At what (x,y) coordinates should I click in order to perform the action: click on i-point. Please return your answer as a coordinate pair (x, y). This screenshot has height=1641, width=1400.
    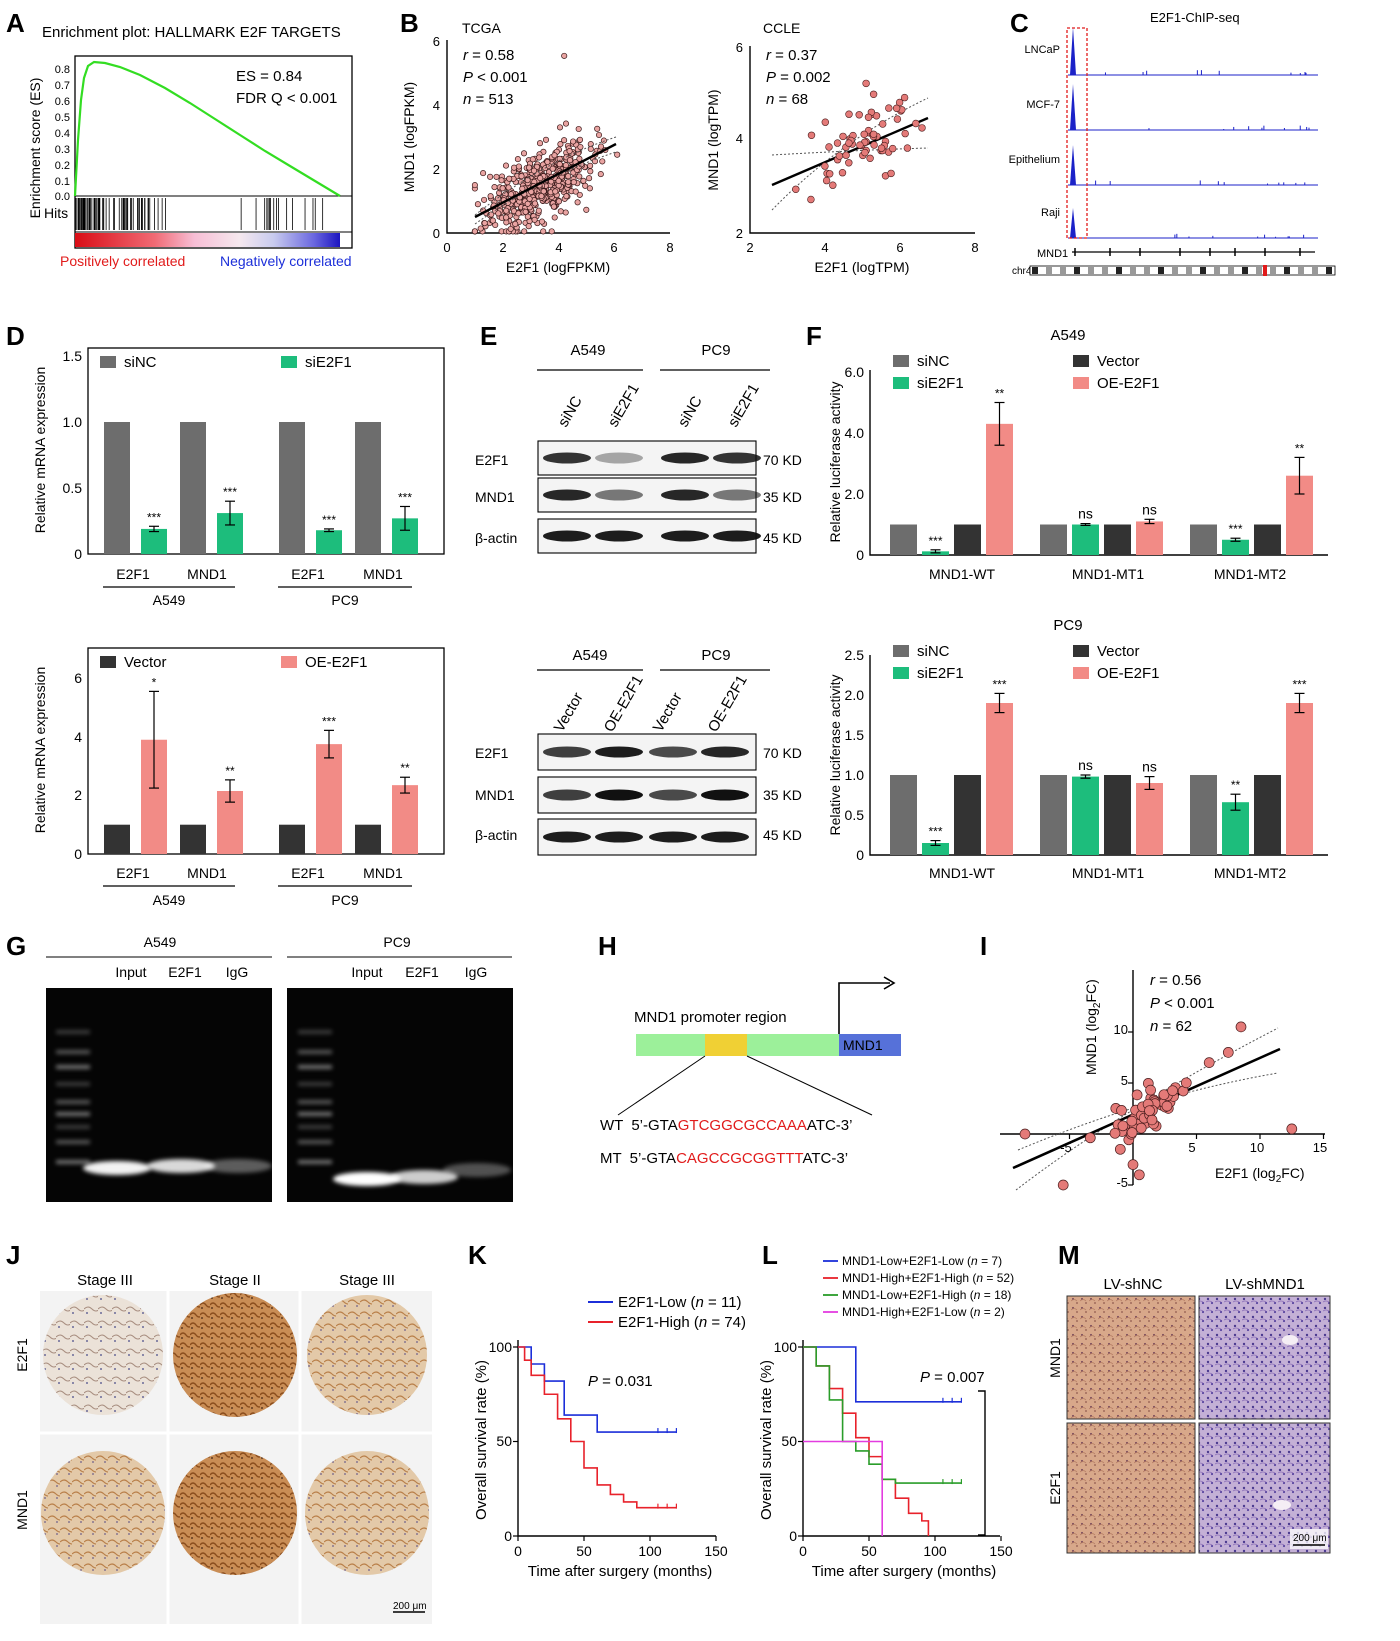
    Looking at the image, I should click on (1241, 1027).